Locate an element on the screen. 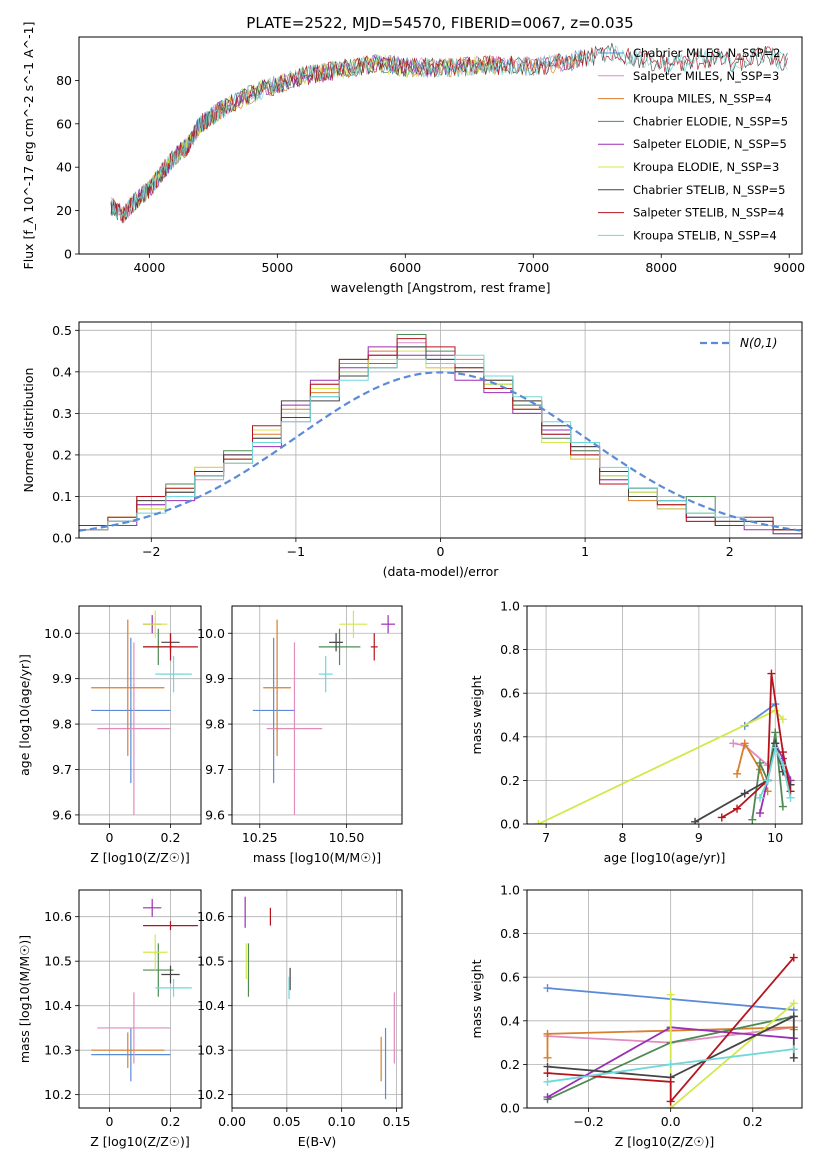 This screenshot has width=819, height=1170. y-tick-label: 9.8 is located at coordinates (215, 724).